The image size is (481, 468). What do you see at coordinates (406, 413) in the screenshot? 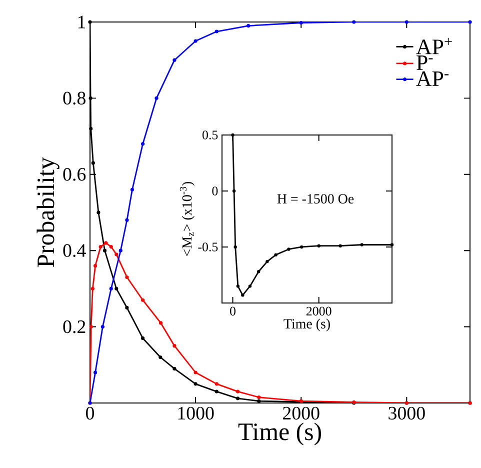
I see `x-tick-label: 3000` at bounding box center [406, 413].